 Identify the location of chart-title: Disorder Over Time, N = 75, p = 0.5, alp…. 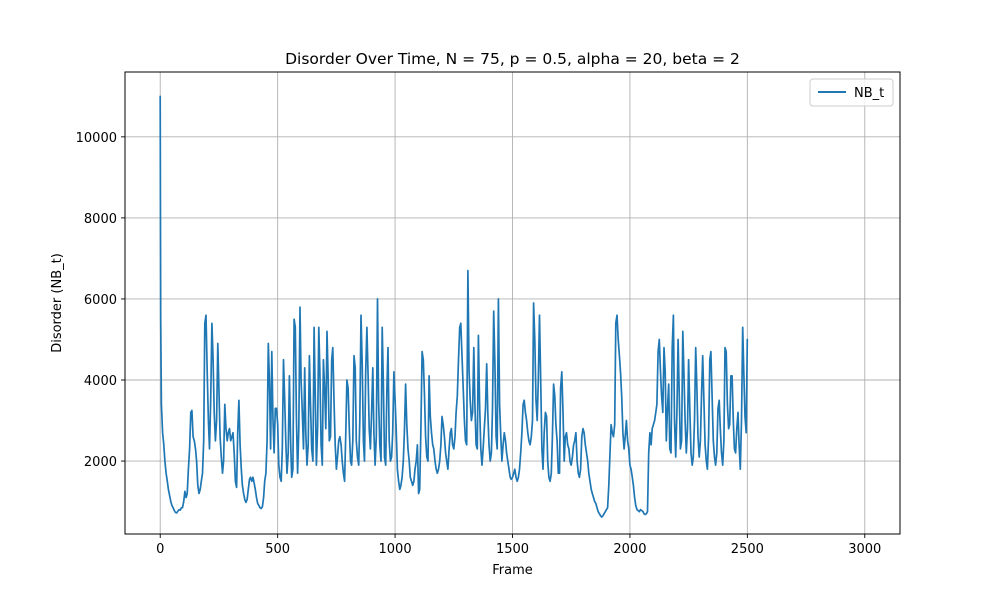
(512, 59).